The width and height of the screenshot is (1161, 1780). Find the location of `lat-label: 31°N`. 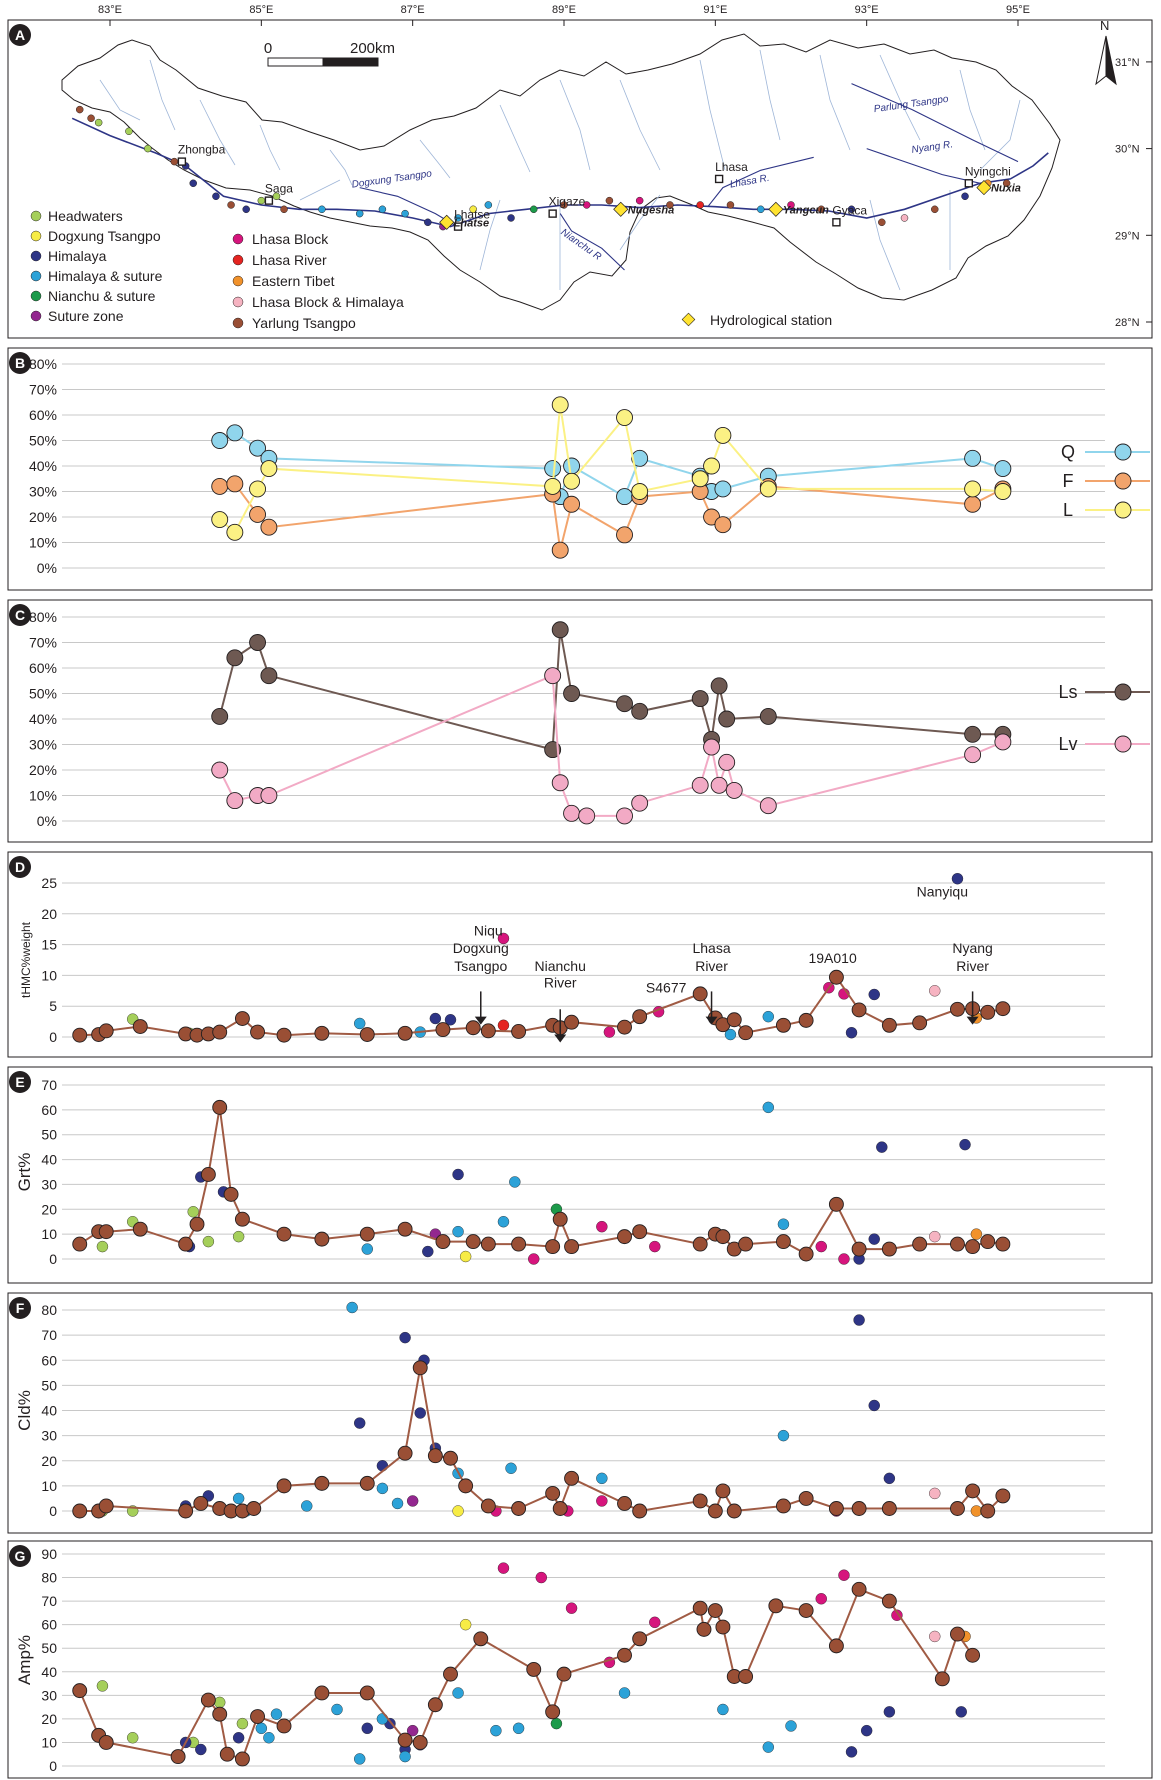

lat-label: 31°N is located at coordinates (1127, 63).